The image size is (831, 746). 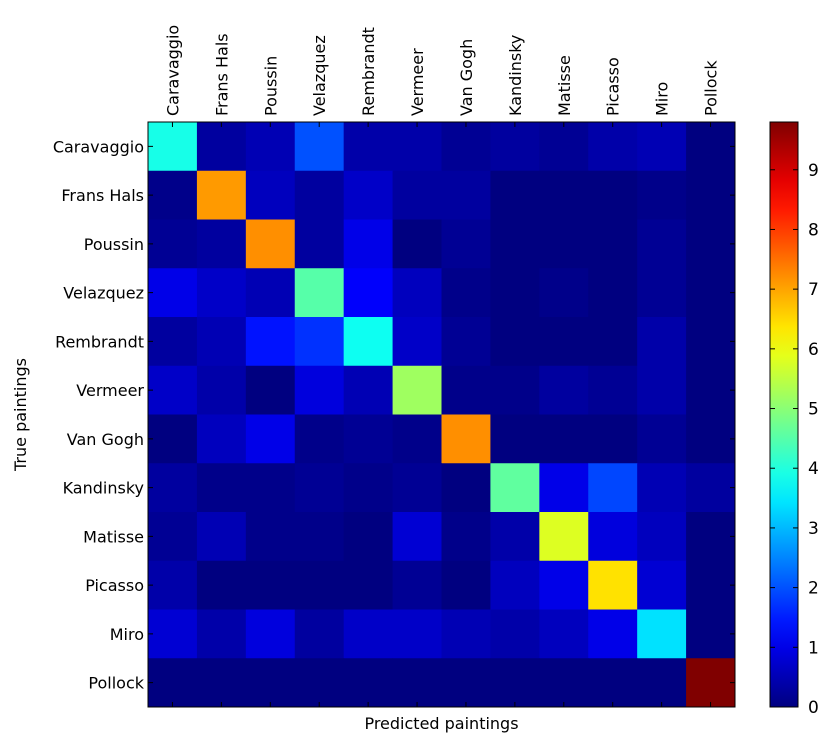 What do you see at coordinates (813, 290) in the screenshot?
I see `colorbar-tick-label: 7` at bounding box center [813, 290].